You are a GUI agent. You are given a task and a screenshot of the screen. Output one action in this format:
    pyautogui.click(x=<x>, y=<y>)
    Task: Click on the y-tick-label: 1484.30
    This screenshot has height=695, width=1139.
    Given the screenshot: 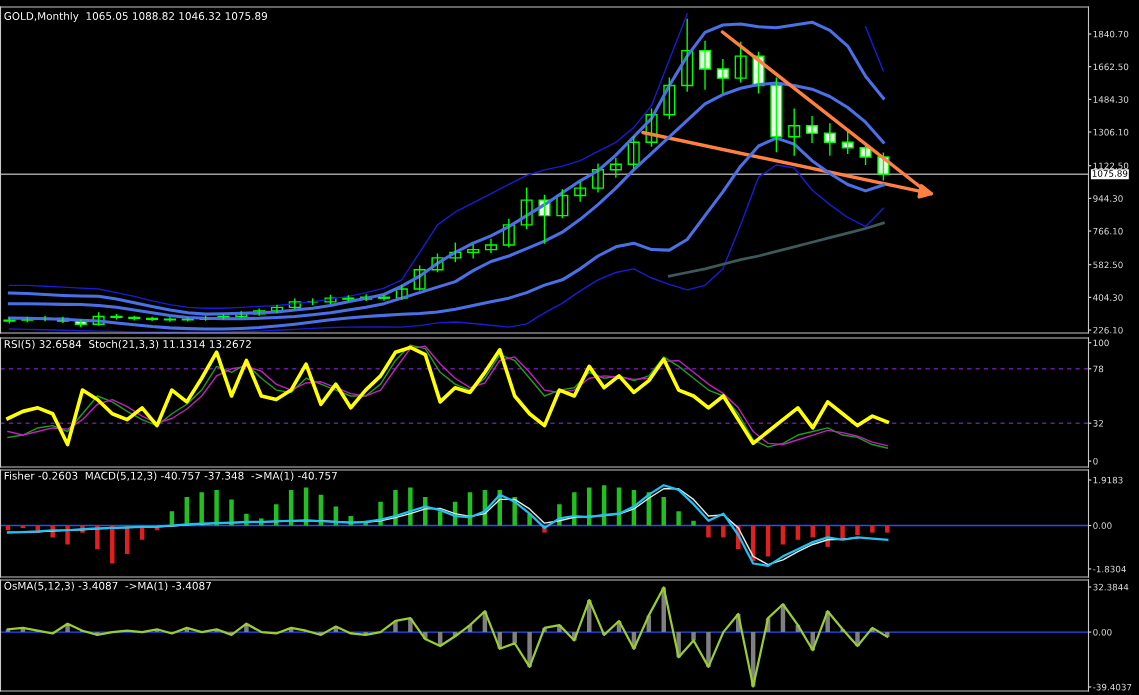 What is the action you would take?
    pyautogui.click(x=1111, y=99)
    